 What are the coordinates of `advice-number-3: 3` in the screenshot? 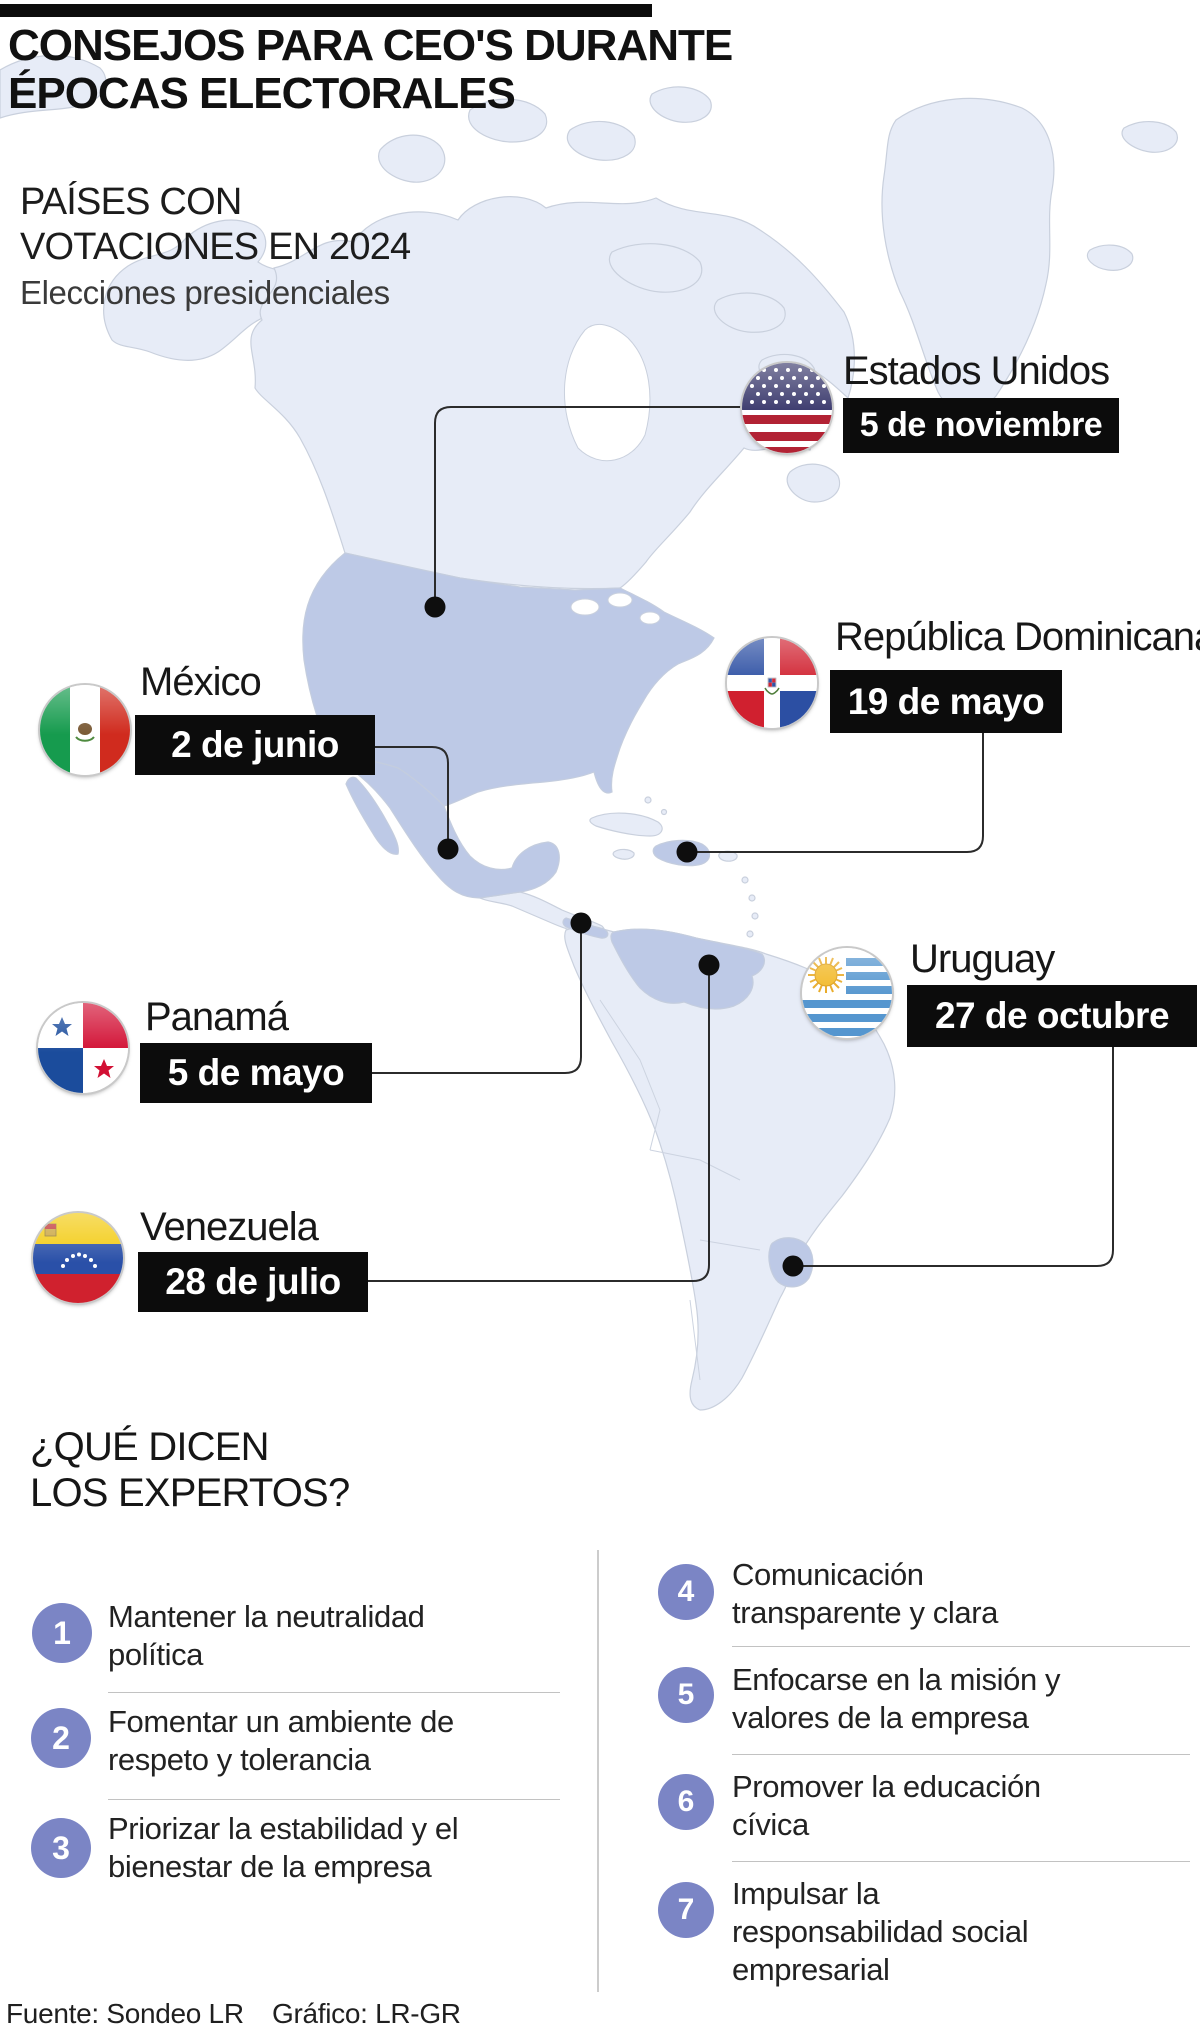 It's located at (61, 1848).